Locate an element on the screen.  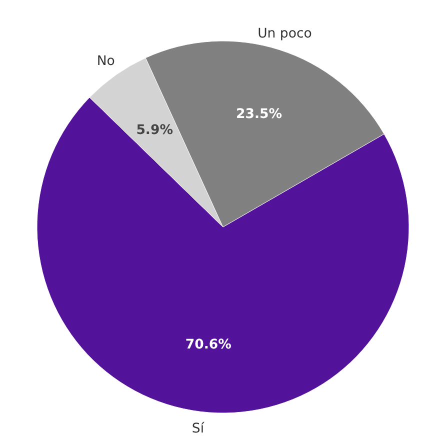
data-label: 70.6% is located at coordinates (208, 345).